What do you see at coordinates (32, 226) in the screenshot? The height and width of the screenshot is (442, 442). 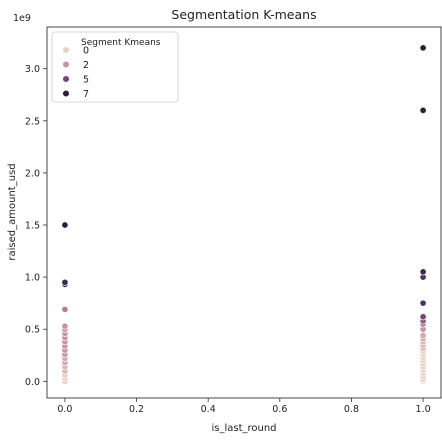 I see `y-tick-label: 1.5` at bounding box center [32, 226].